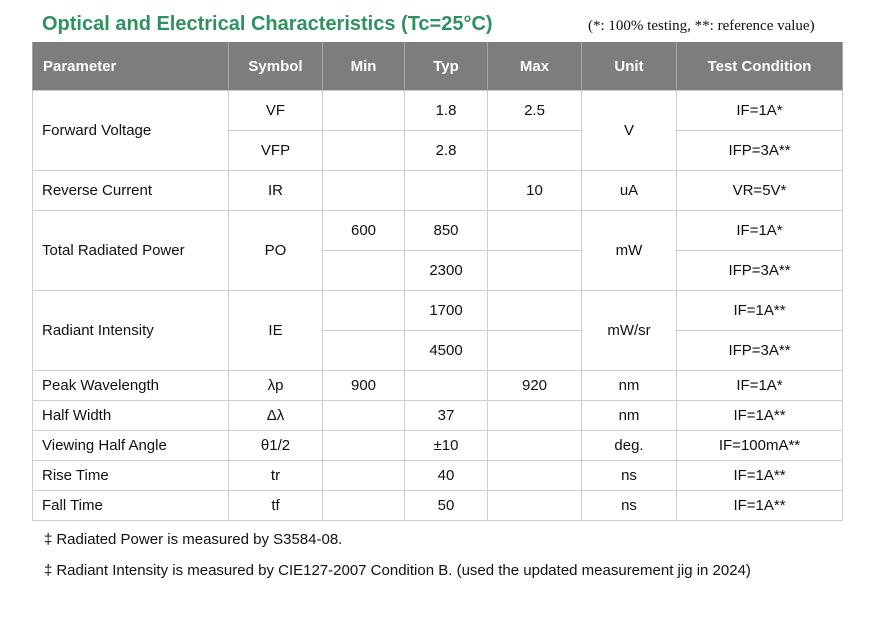 This screenshot has width=884, height=626. I want to click on param-total-radiated-power: Total Radiated Power, so click(130, 250).